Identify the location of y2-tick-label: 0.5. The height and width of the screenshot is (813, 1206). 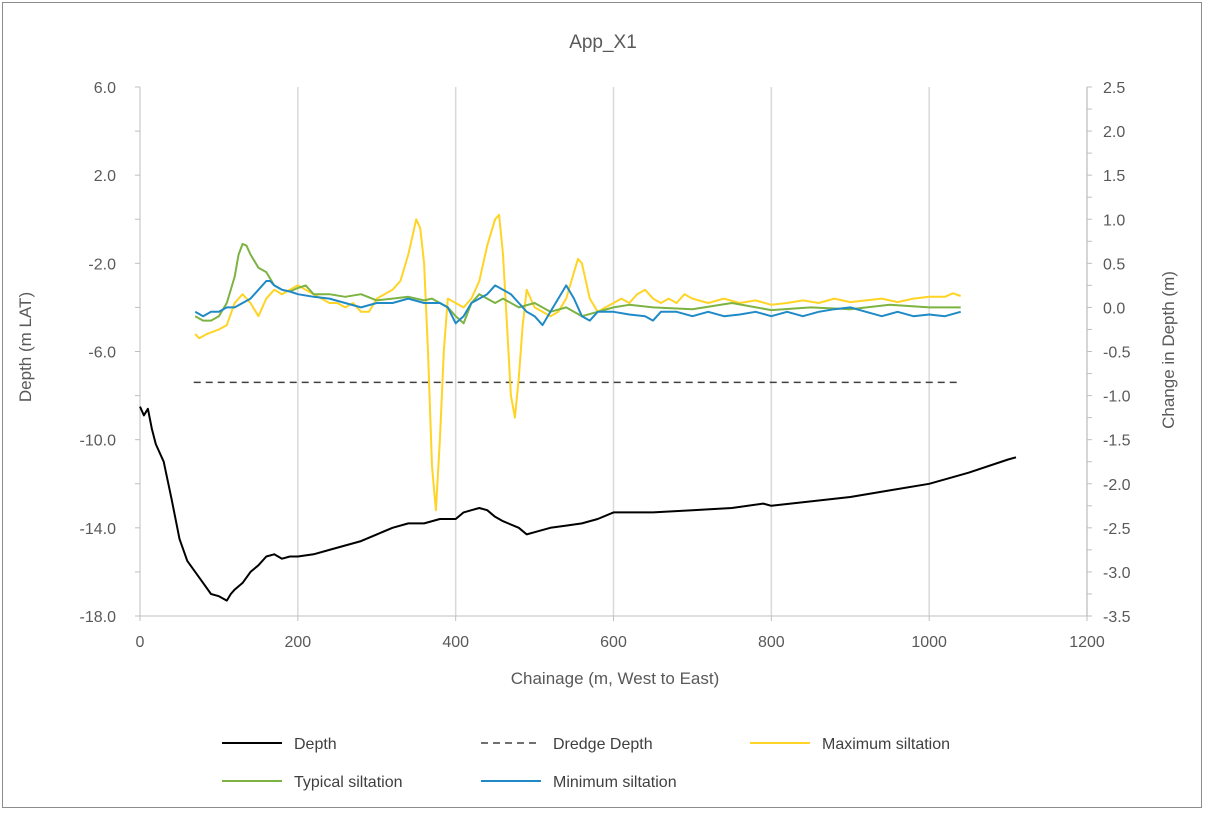
(1114, 264).